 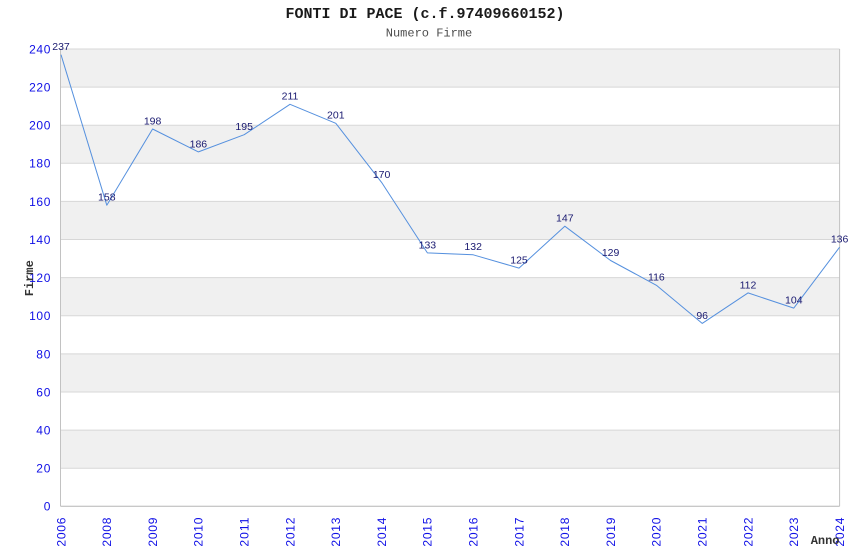 What do you see at coordinates (611, 253) in the screenshot?
I see `svg-text: 129` at bounding box center [611, 253].